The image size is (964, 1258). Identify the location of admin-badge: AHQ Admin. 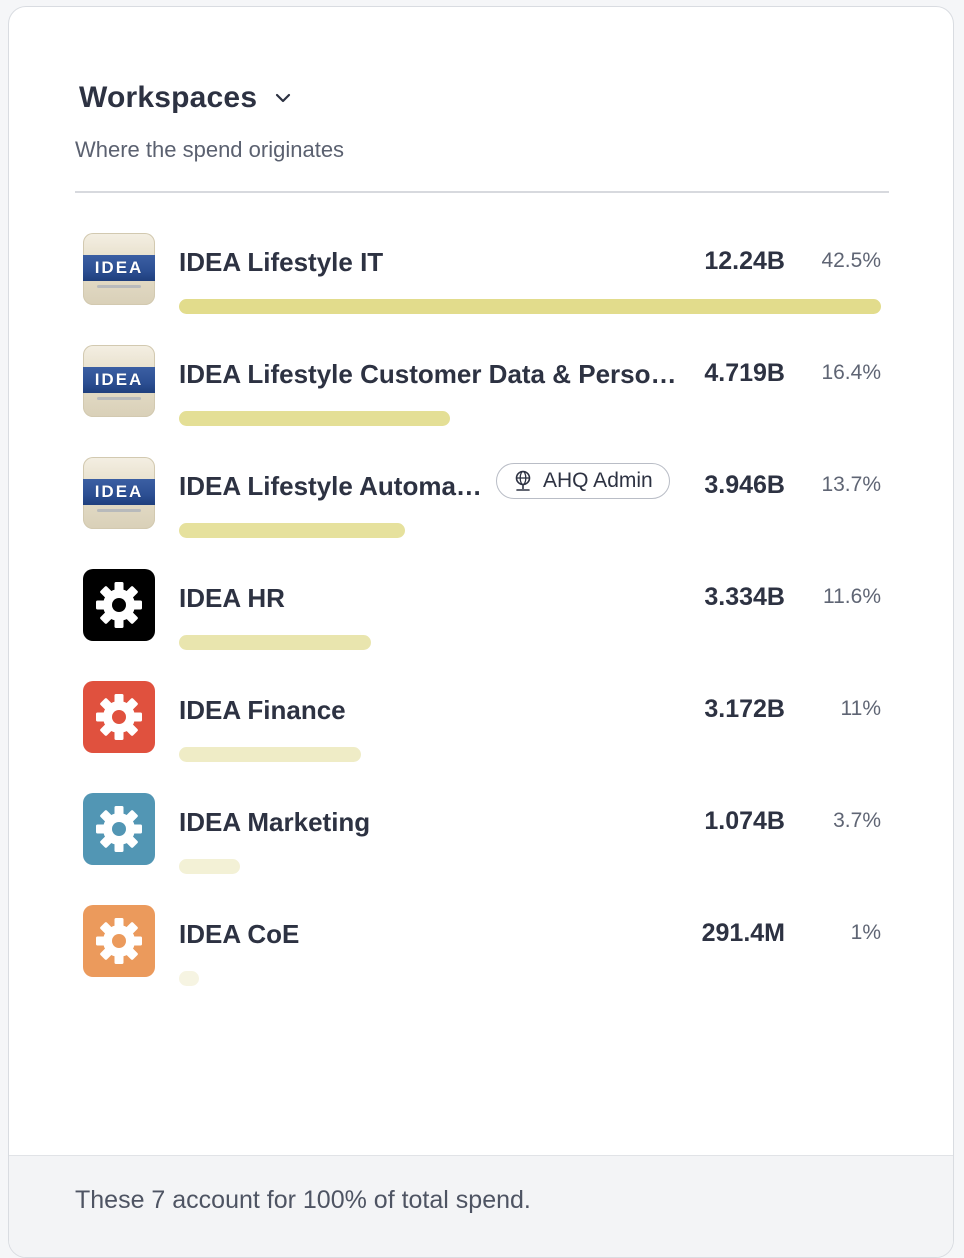
(583, 481).